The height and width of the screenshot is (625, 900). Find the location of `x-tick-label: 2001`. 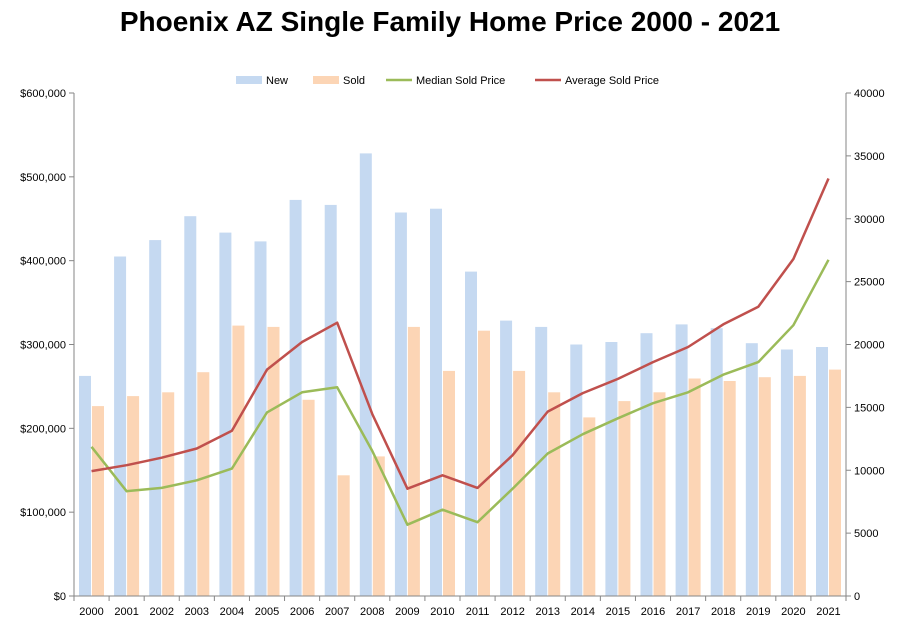

x-tick-label: 2001 is located at coordinates (126, 612).